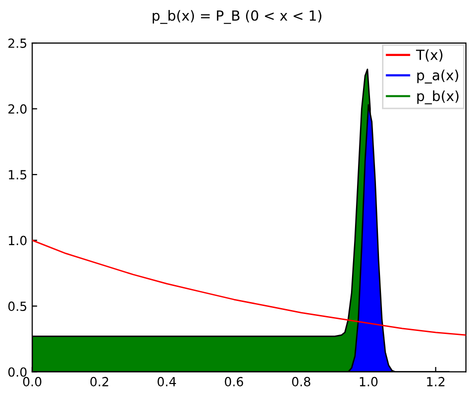  What do you see at coordinates (17, 175) in the screenshot?
I see `y-tick-label: 1.5` at bounding box center [17, 175].